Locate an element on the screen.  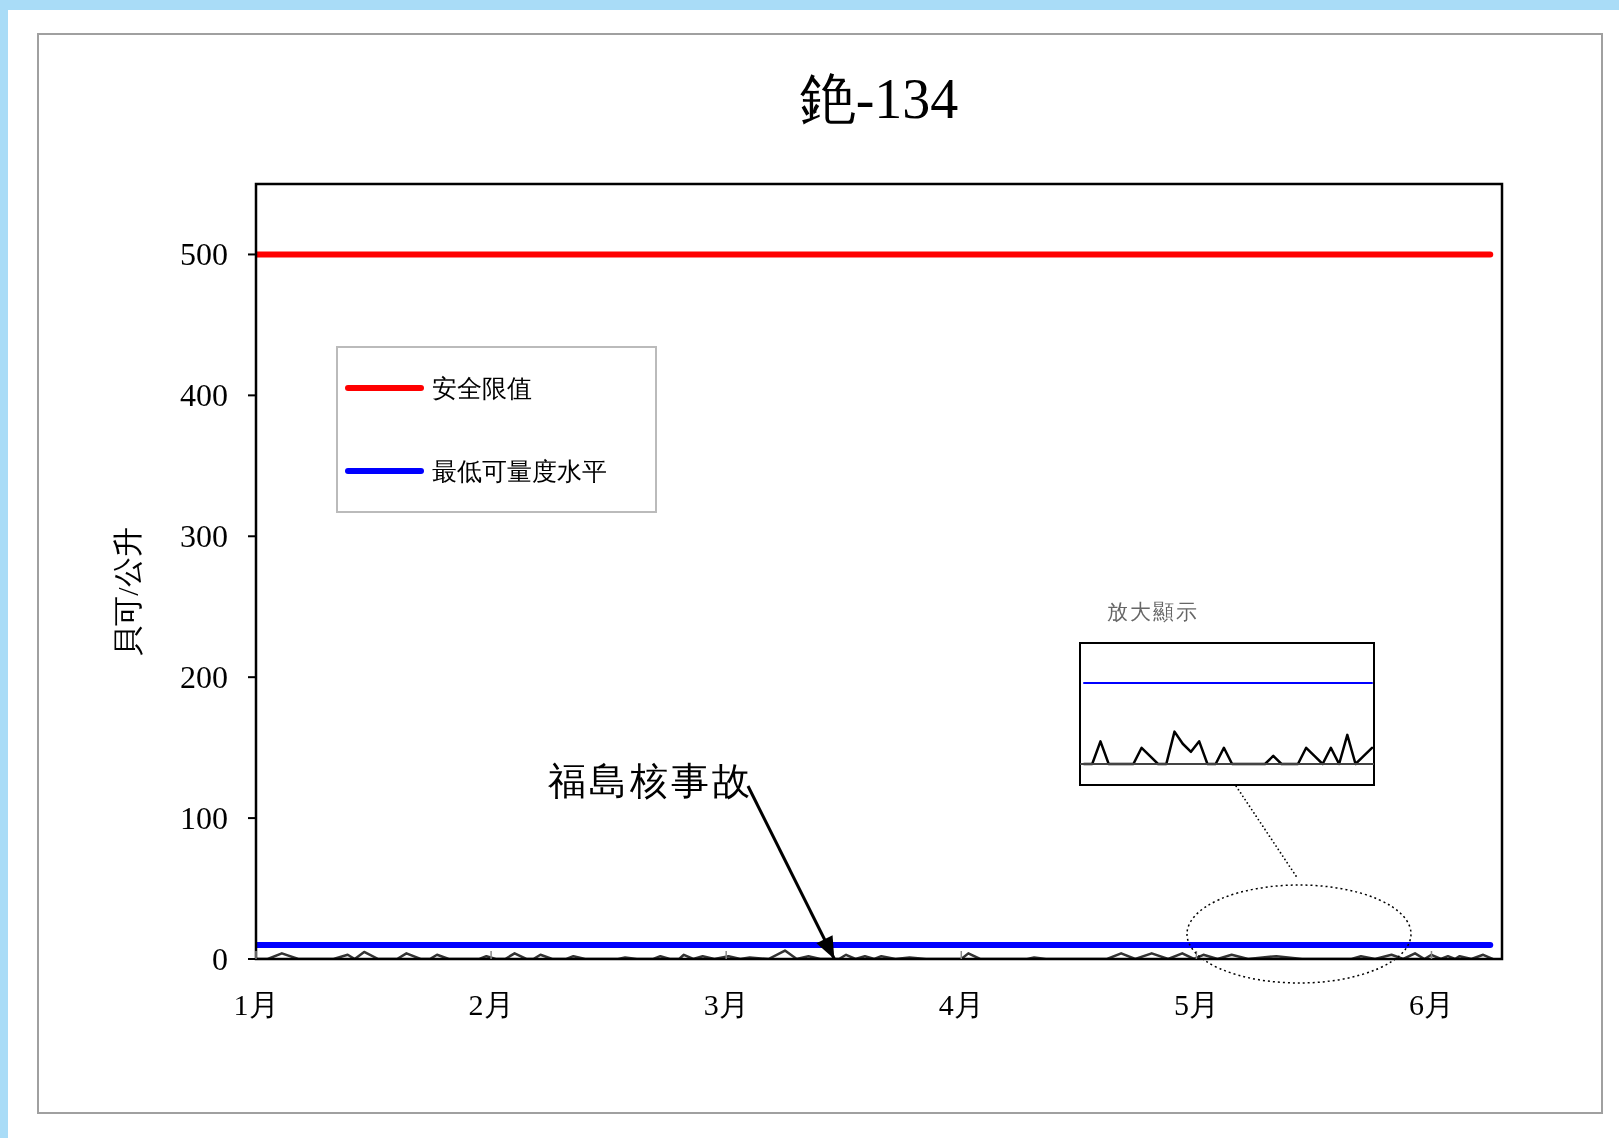
y-tick-label: 300 is located at coordinates (204, 536).